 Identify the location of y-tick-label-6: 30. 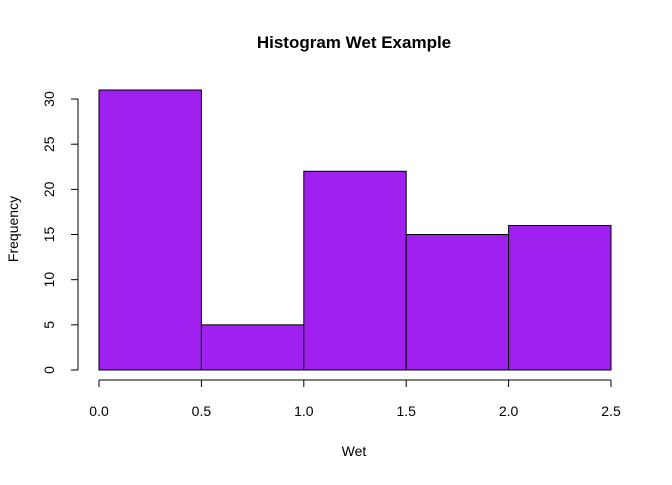
(49, 99).